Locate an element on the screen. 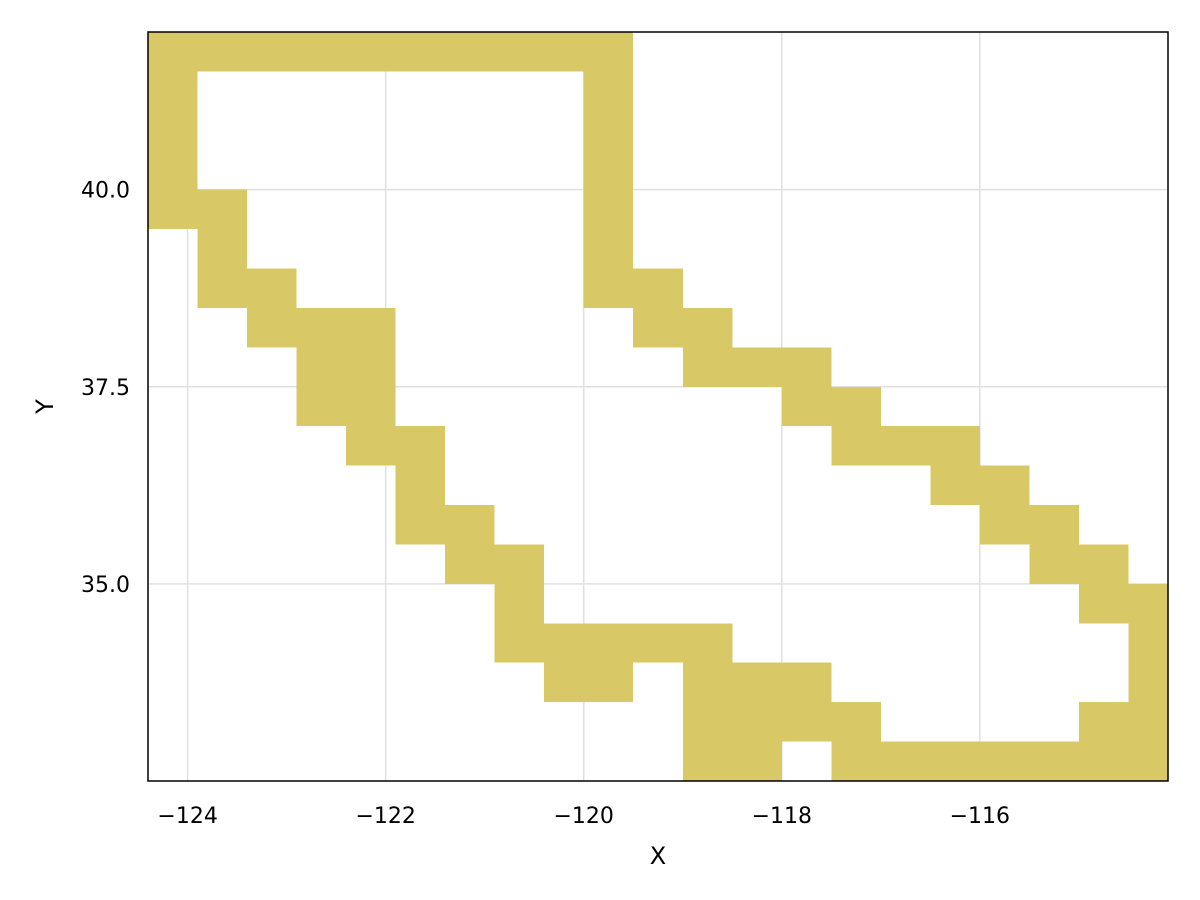 The height and width of the screenshot is (900, 1200). x-tick-labels: −124 −122 −120 −118 −116 is located at coordinates (583, 816).